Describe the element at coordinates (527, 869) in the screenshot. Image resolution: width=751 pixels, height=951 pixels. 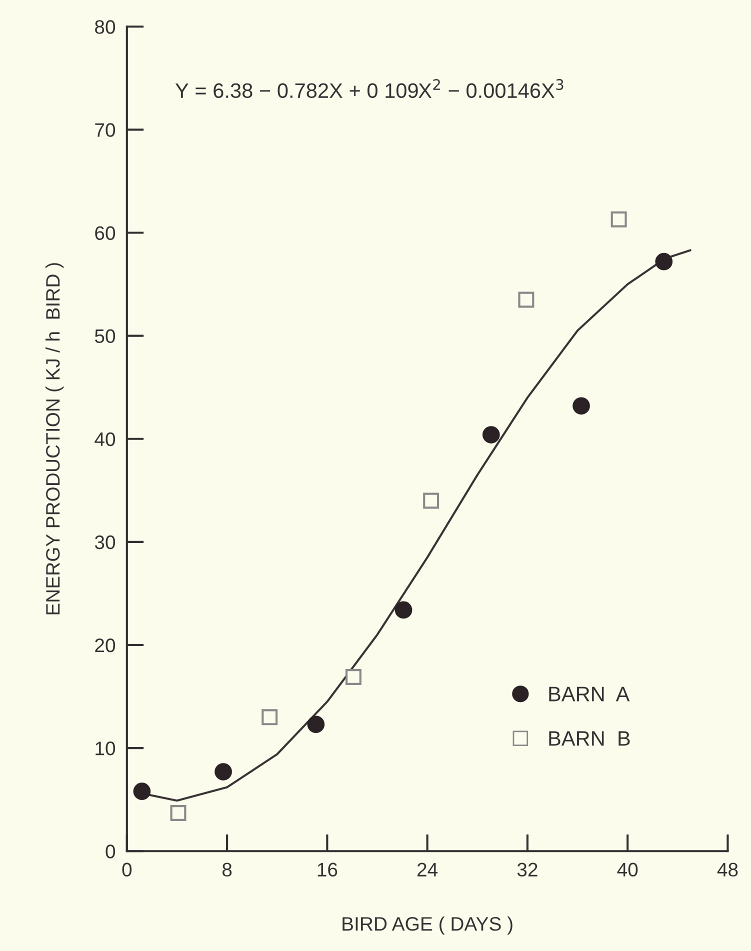
I see `x-tick-label: 32` at that location.